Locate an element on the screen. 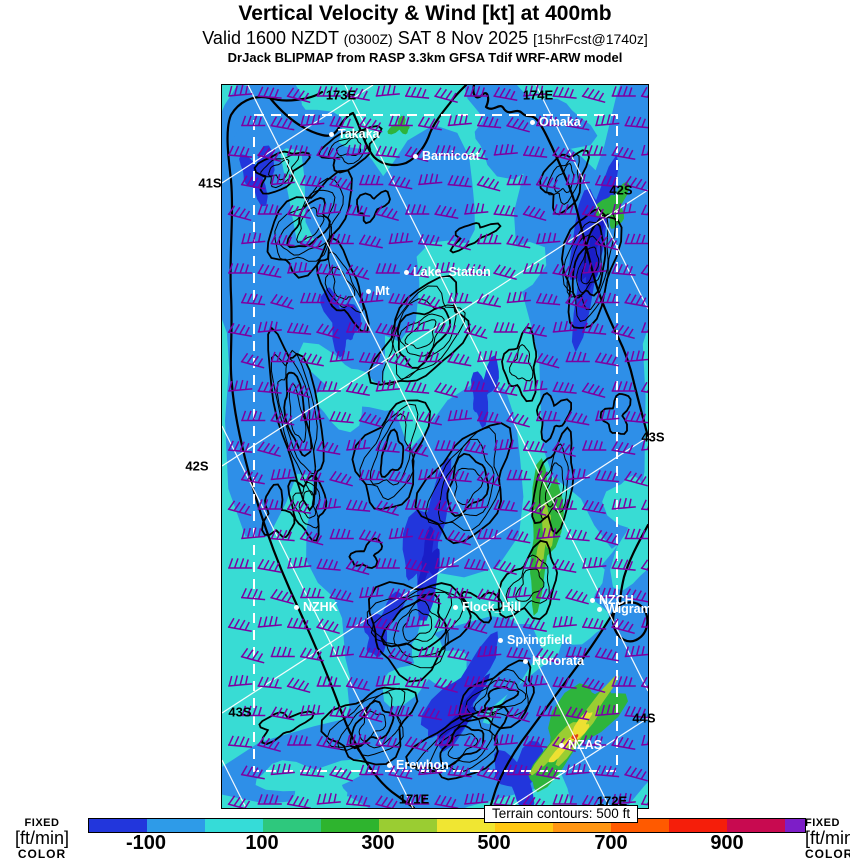  site-label: Erewhon is located at coordinates (422, 765).